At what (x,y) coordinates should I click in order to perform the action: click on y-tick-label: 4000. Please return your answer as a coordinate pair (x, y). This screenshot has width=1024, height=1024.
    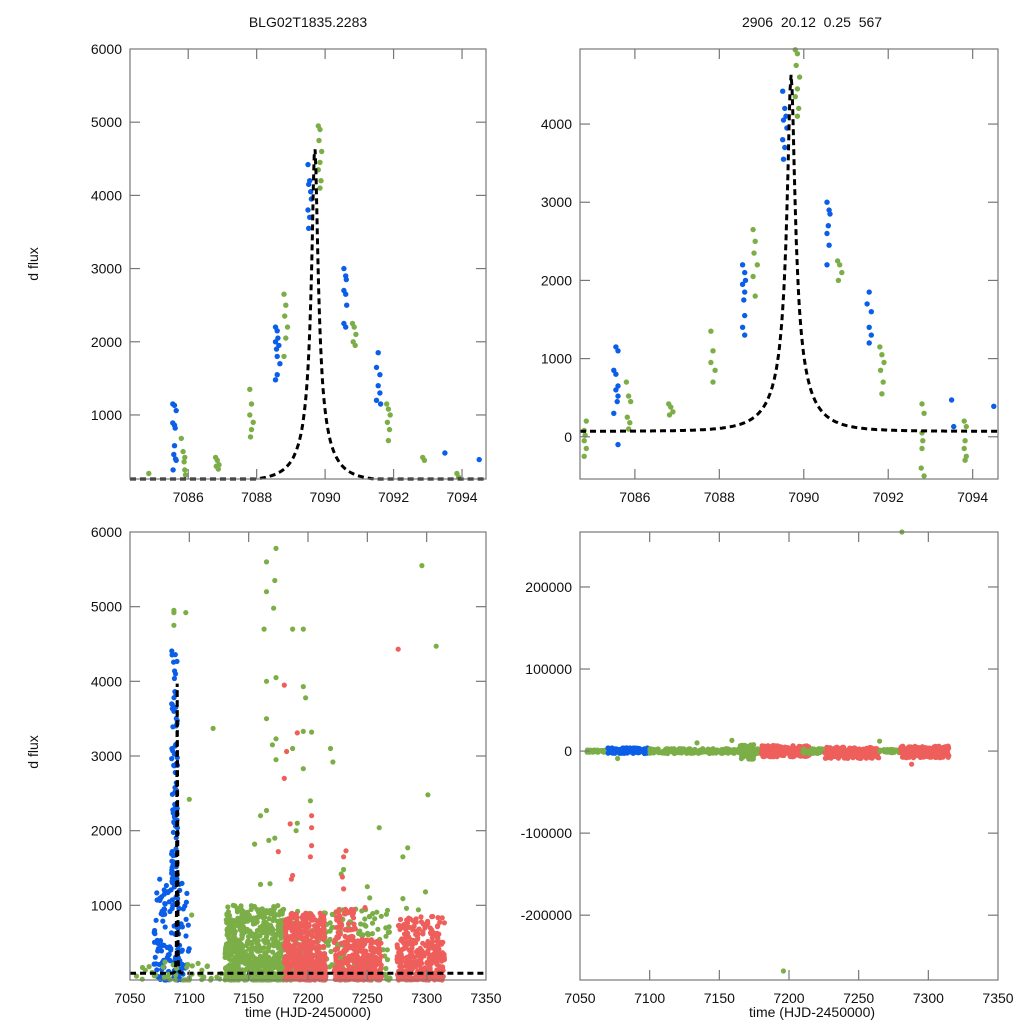
    Looking at the image, I should click on (106, 195).